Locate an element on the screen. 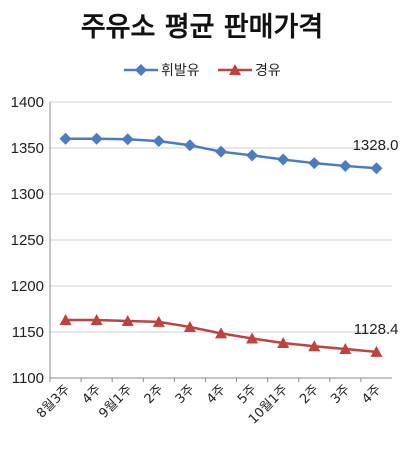  legend-label-diesel: 경유 is located at coordinates (268, 71).